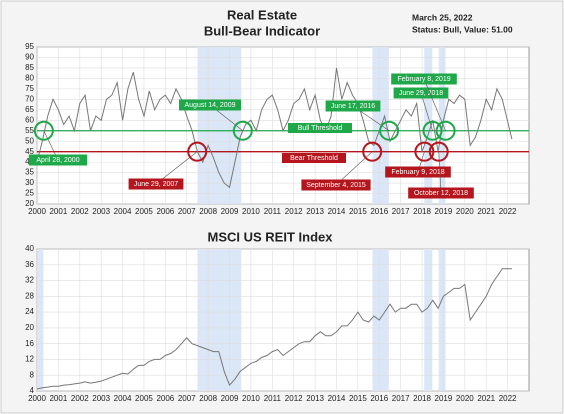  I want to click on y-tick-label: 16, so click(29, 343).